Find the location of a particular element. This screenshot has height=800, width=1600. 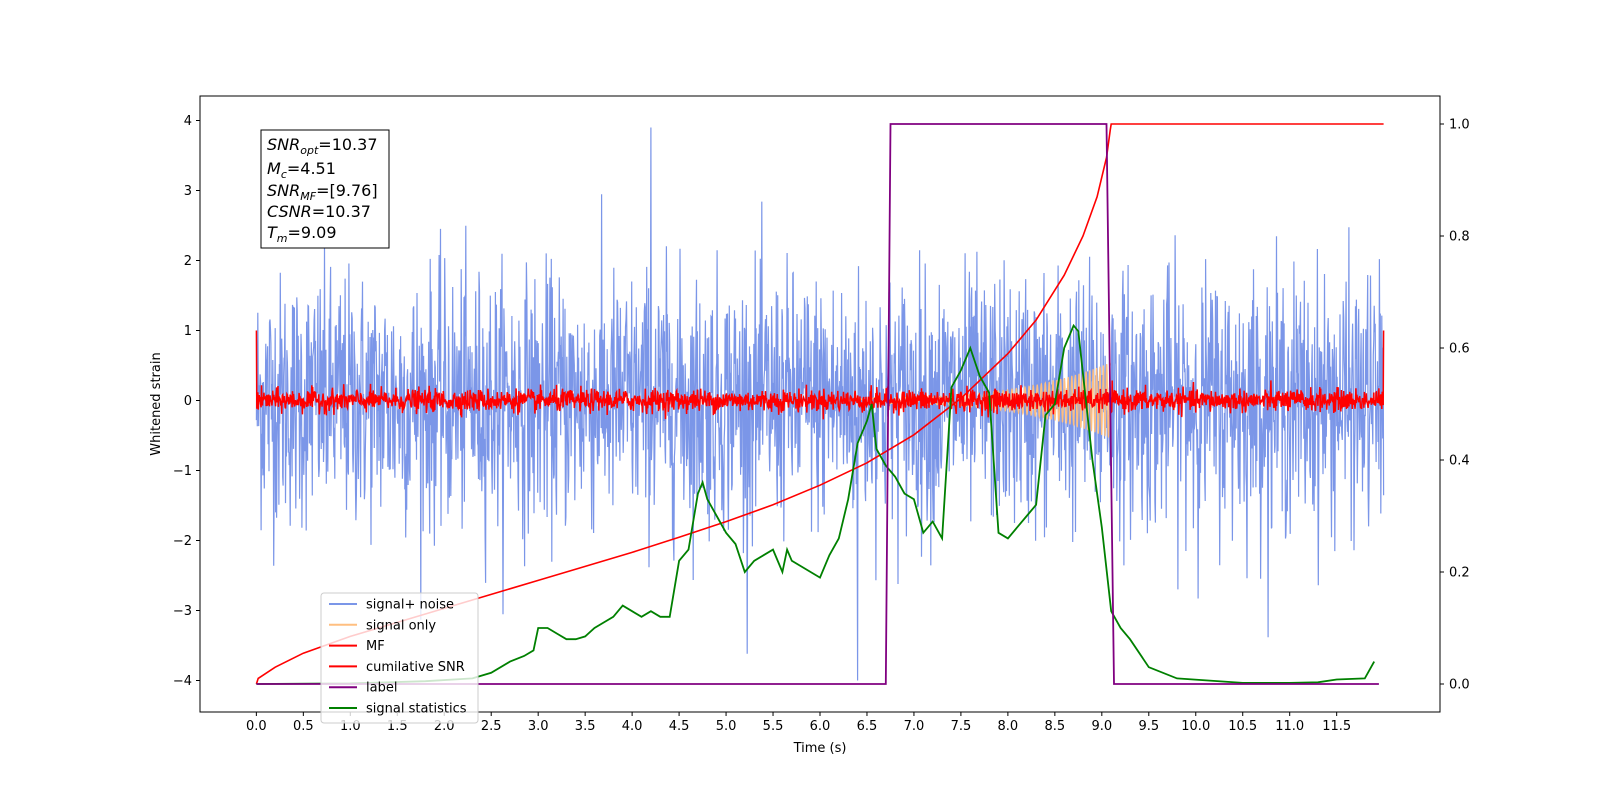

legend-label: signal only is located at coordinates (401, 625).